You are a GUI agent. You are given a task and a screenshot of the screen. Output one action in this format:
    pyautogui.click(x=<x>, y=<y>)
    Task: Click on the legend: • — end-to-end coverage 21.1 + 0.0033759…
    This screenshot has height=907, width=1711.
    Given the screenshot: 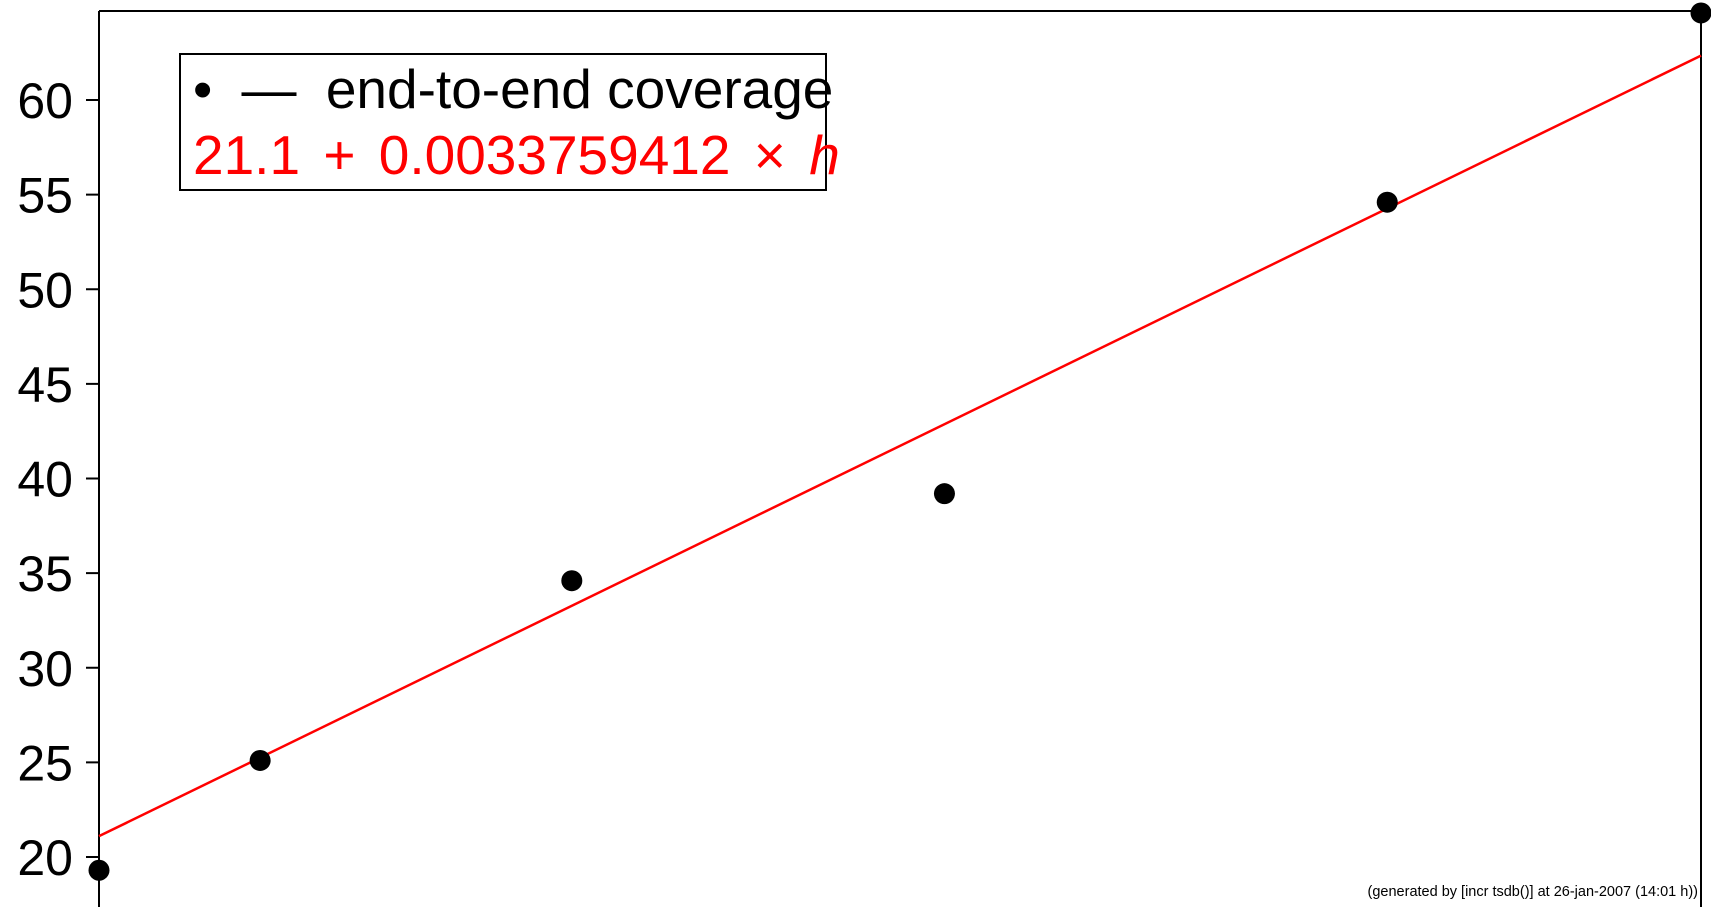 What is the action you would take?
    pyautogui.click(x=509, y=122)
    